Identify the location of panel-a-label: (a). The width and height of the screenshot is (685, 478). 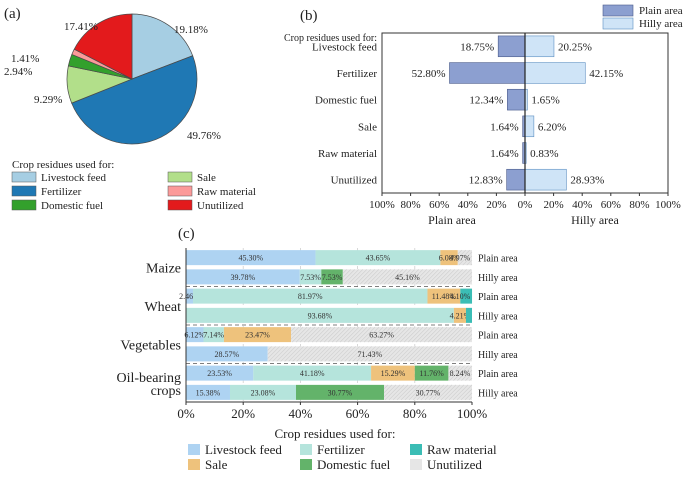
(12, 14).